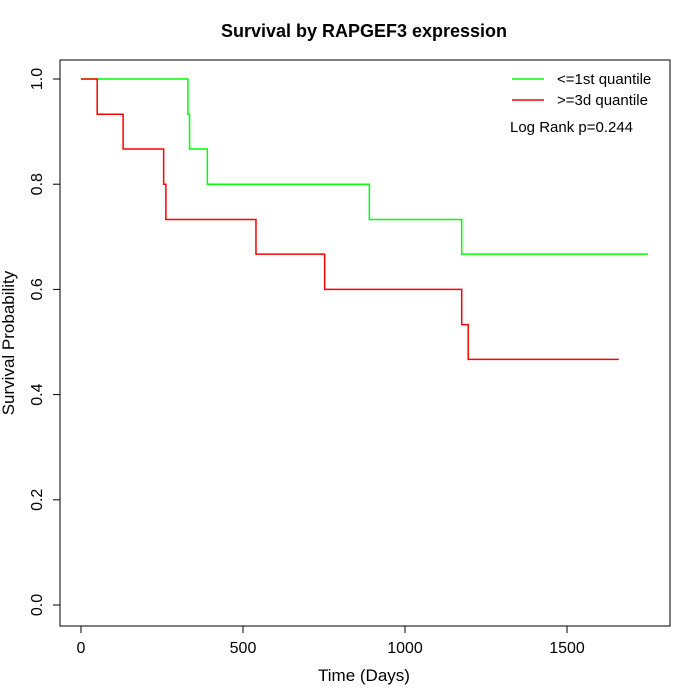 The image size is (700, 700). I want to click on chart-title: Survival by RAPGEF3 expression, so click(364, 31).